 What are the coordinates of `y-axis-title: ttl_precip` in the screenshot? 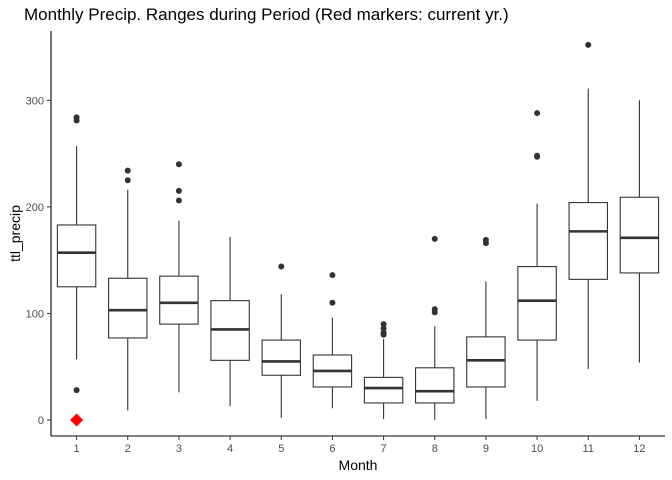 It's located at (15, 233).